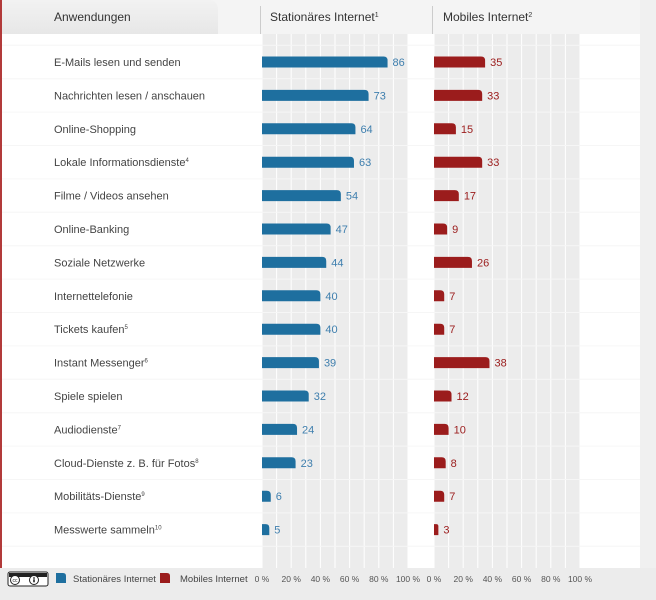  I want to click on category-label: Audiodienste7, so click(88, 430).